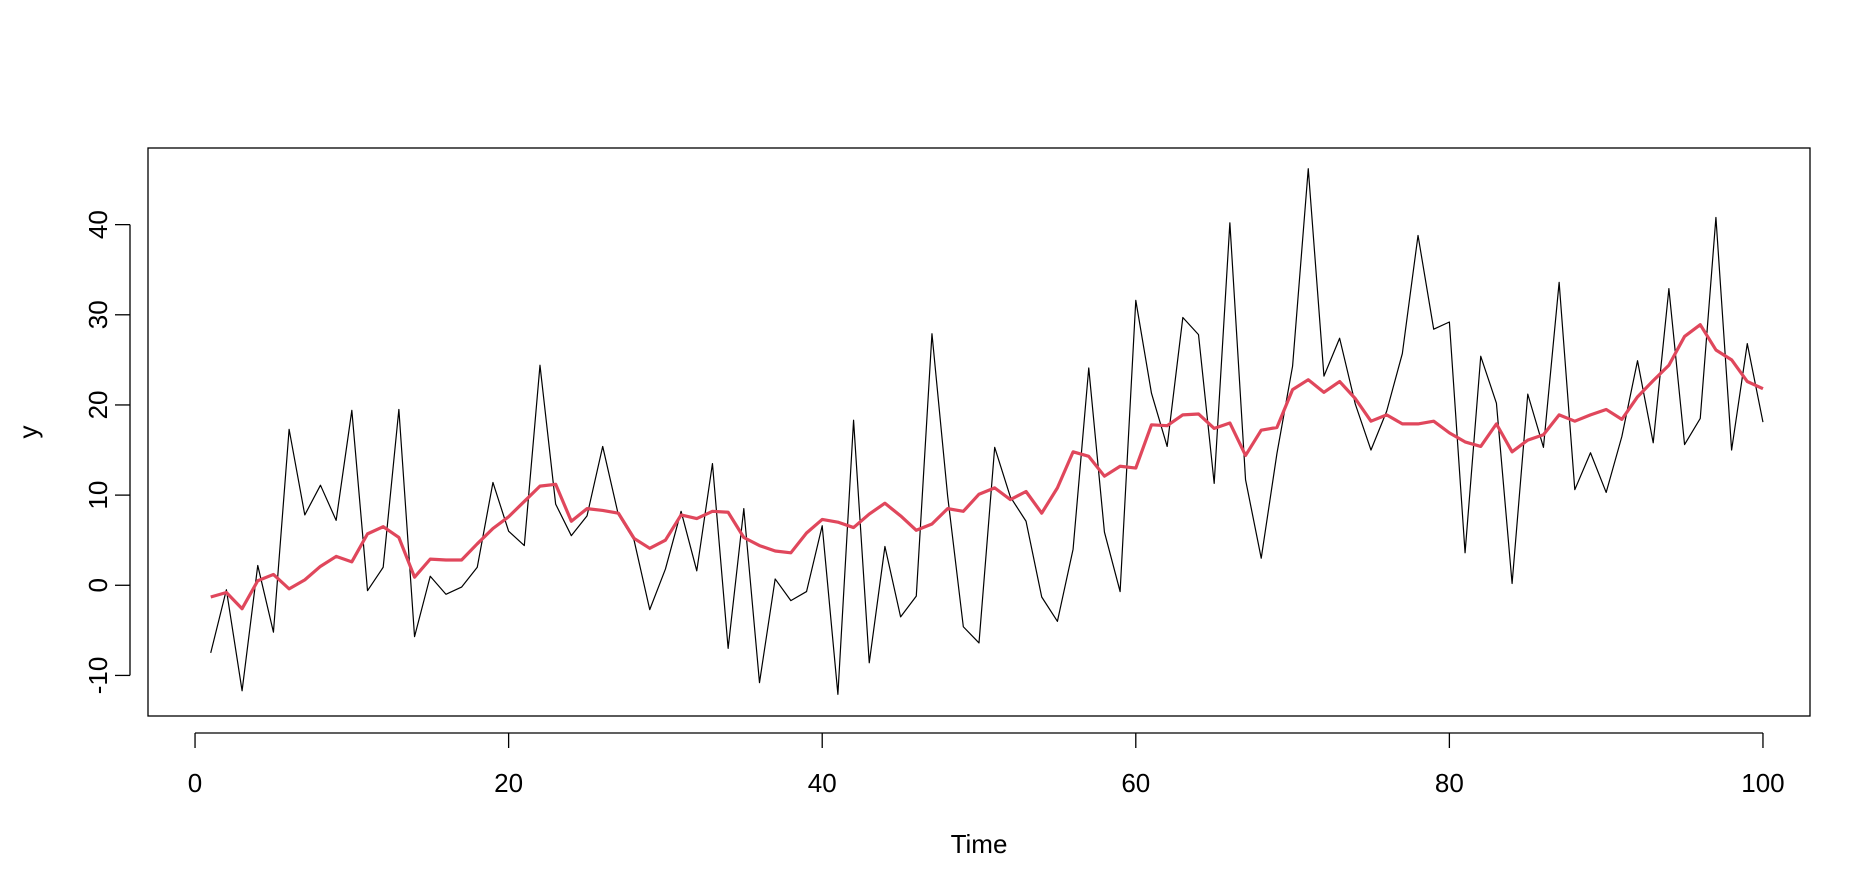  What do you see at coordinates (107, 452) in the screenshot?
I see `y-axis: -10 0 10 20 30 40` at bounding box center [107, 452].